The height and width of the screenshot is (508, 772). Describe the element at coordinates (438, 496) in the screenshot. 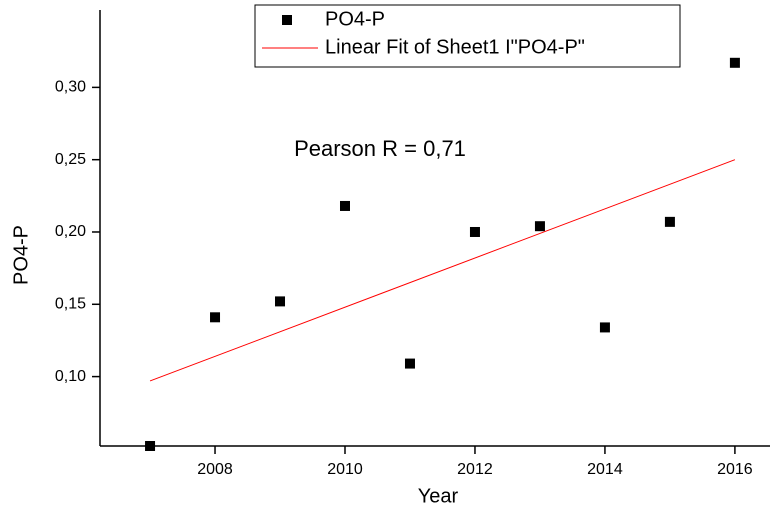

I see `x-axis-label: Year` at that location.